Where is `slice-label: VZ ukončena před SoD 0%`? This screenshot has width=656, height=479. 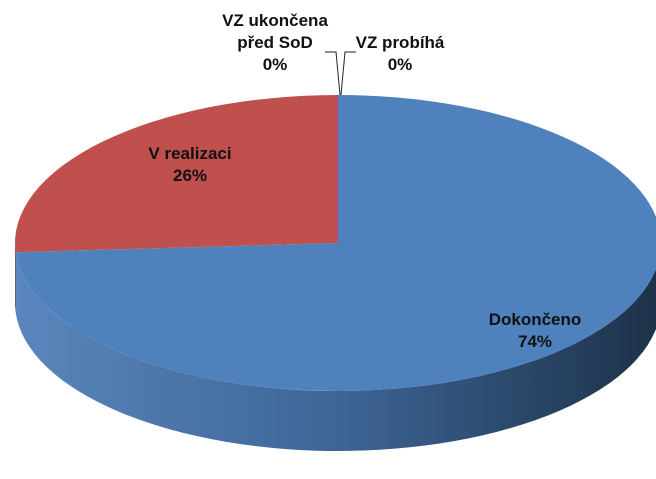 slice-label: VZ ukončena před SoD 0% is located at coordinates (275, 43).